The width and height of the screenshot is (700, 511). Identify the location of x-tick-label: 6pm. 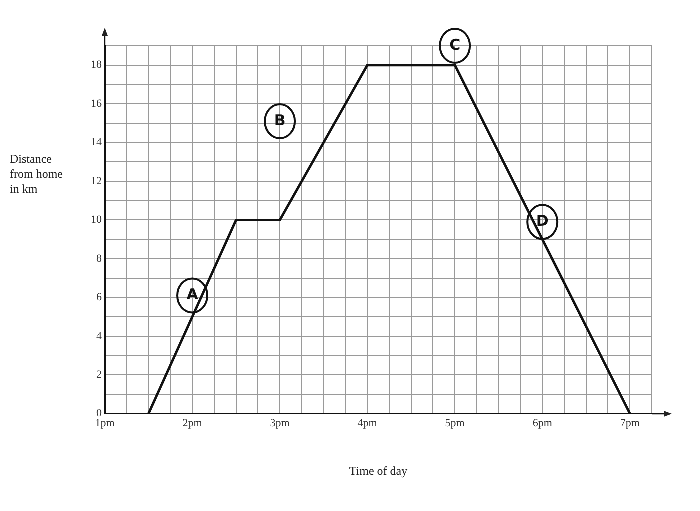
(542, 423).